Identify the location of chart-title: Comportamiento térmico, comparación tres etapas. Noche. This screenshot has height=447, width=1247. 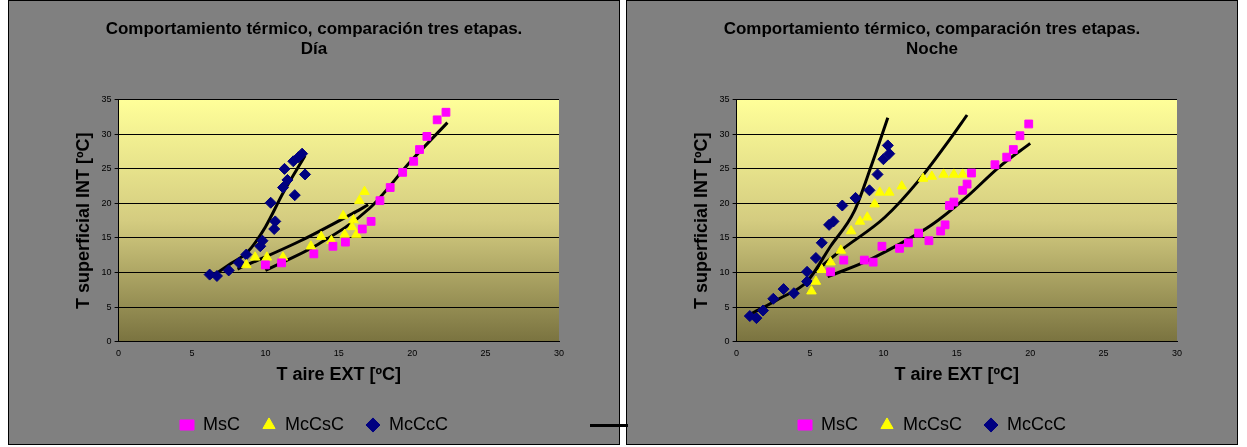
(932, 38).